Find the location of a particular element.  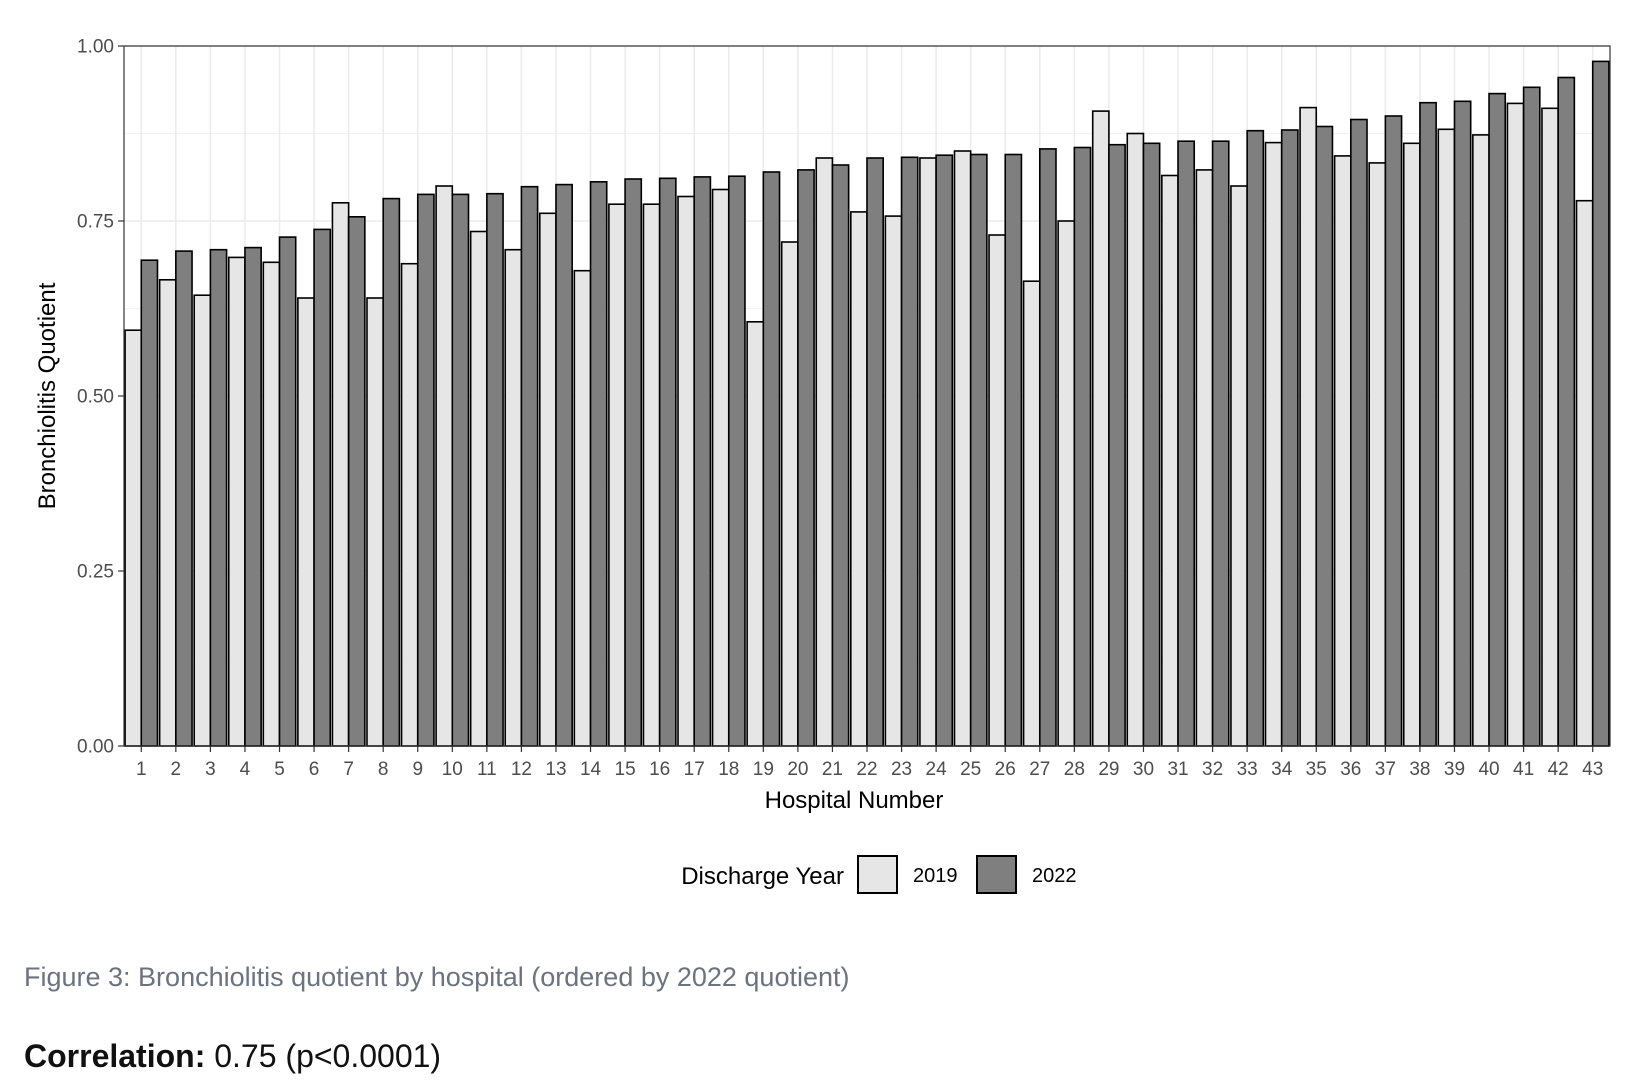

y-tick-label: 0.75 is located at coordinates (95, 222).